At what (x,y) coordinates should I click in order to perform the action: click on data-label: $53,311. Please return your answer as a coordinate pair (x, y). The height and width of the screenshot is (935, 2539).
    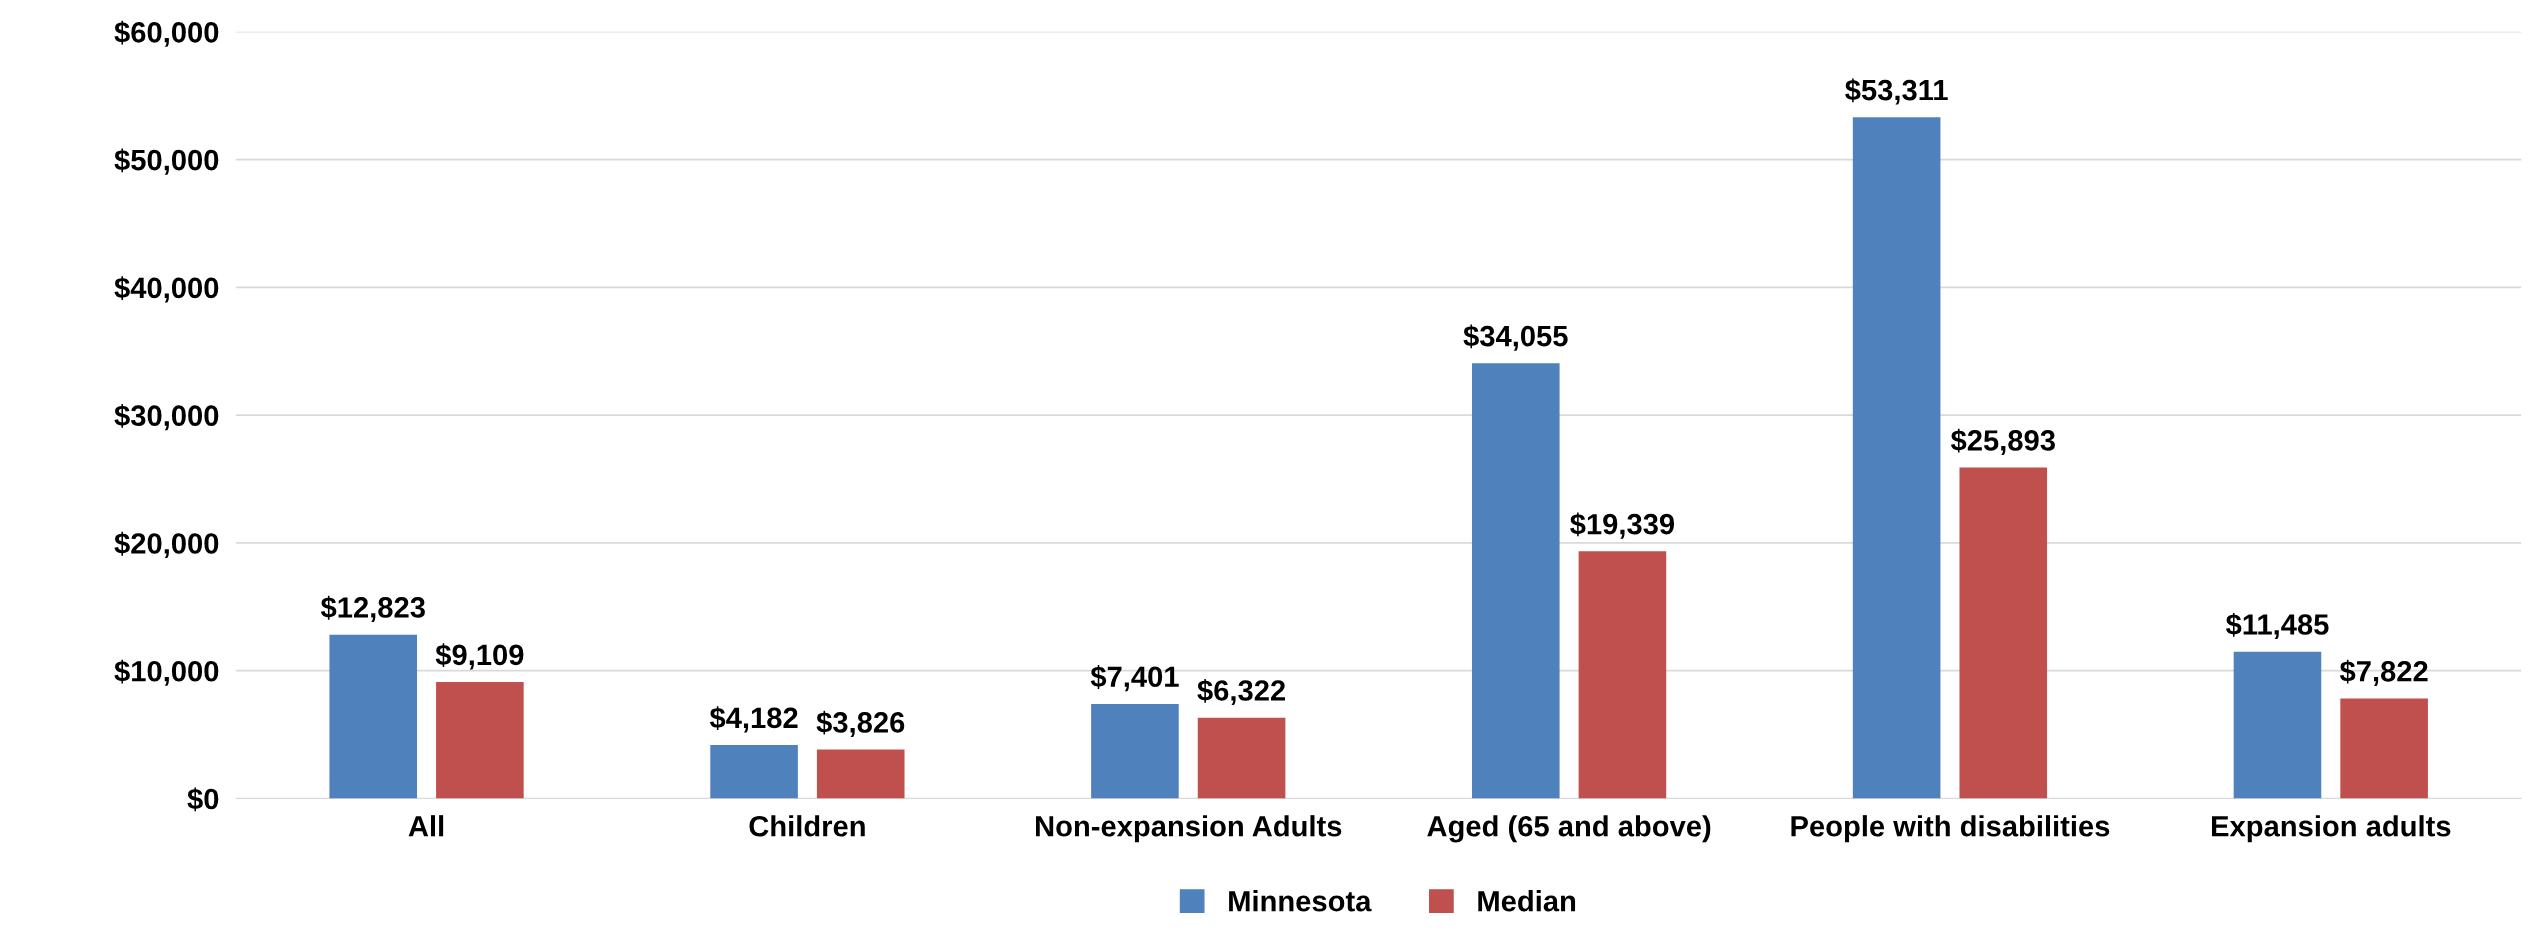
    Looking at the image, I should click on (1896, 91).